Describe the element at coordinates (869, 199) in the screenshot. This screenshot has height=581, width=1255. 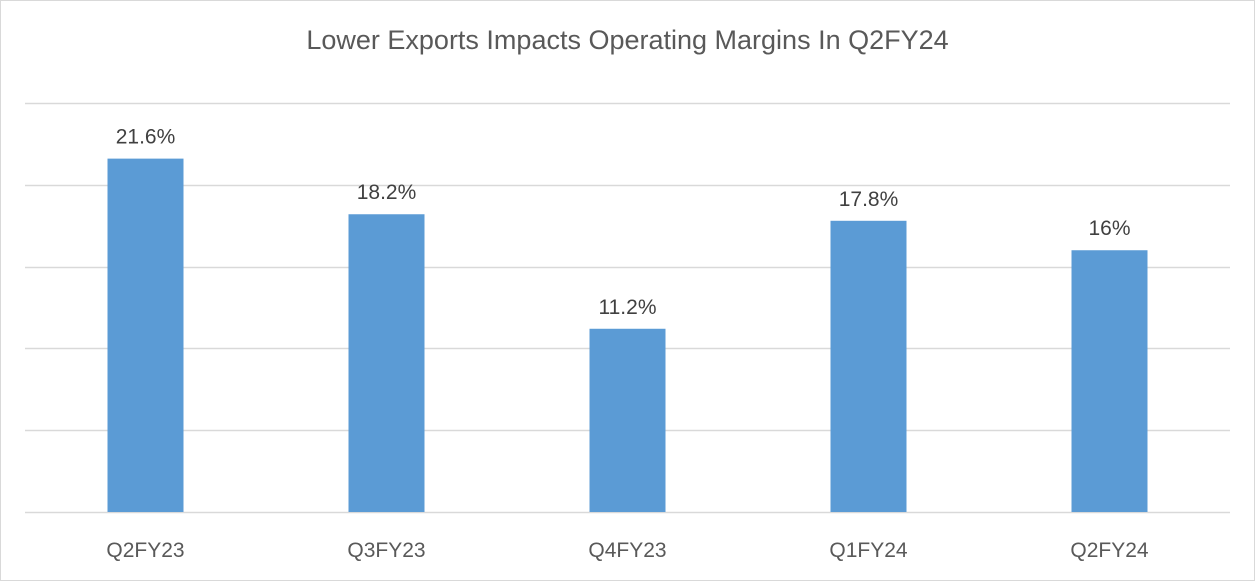
I see `data-label-q1fy24: 17.8%` at that location.